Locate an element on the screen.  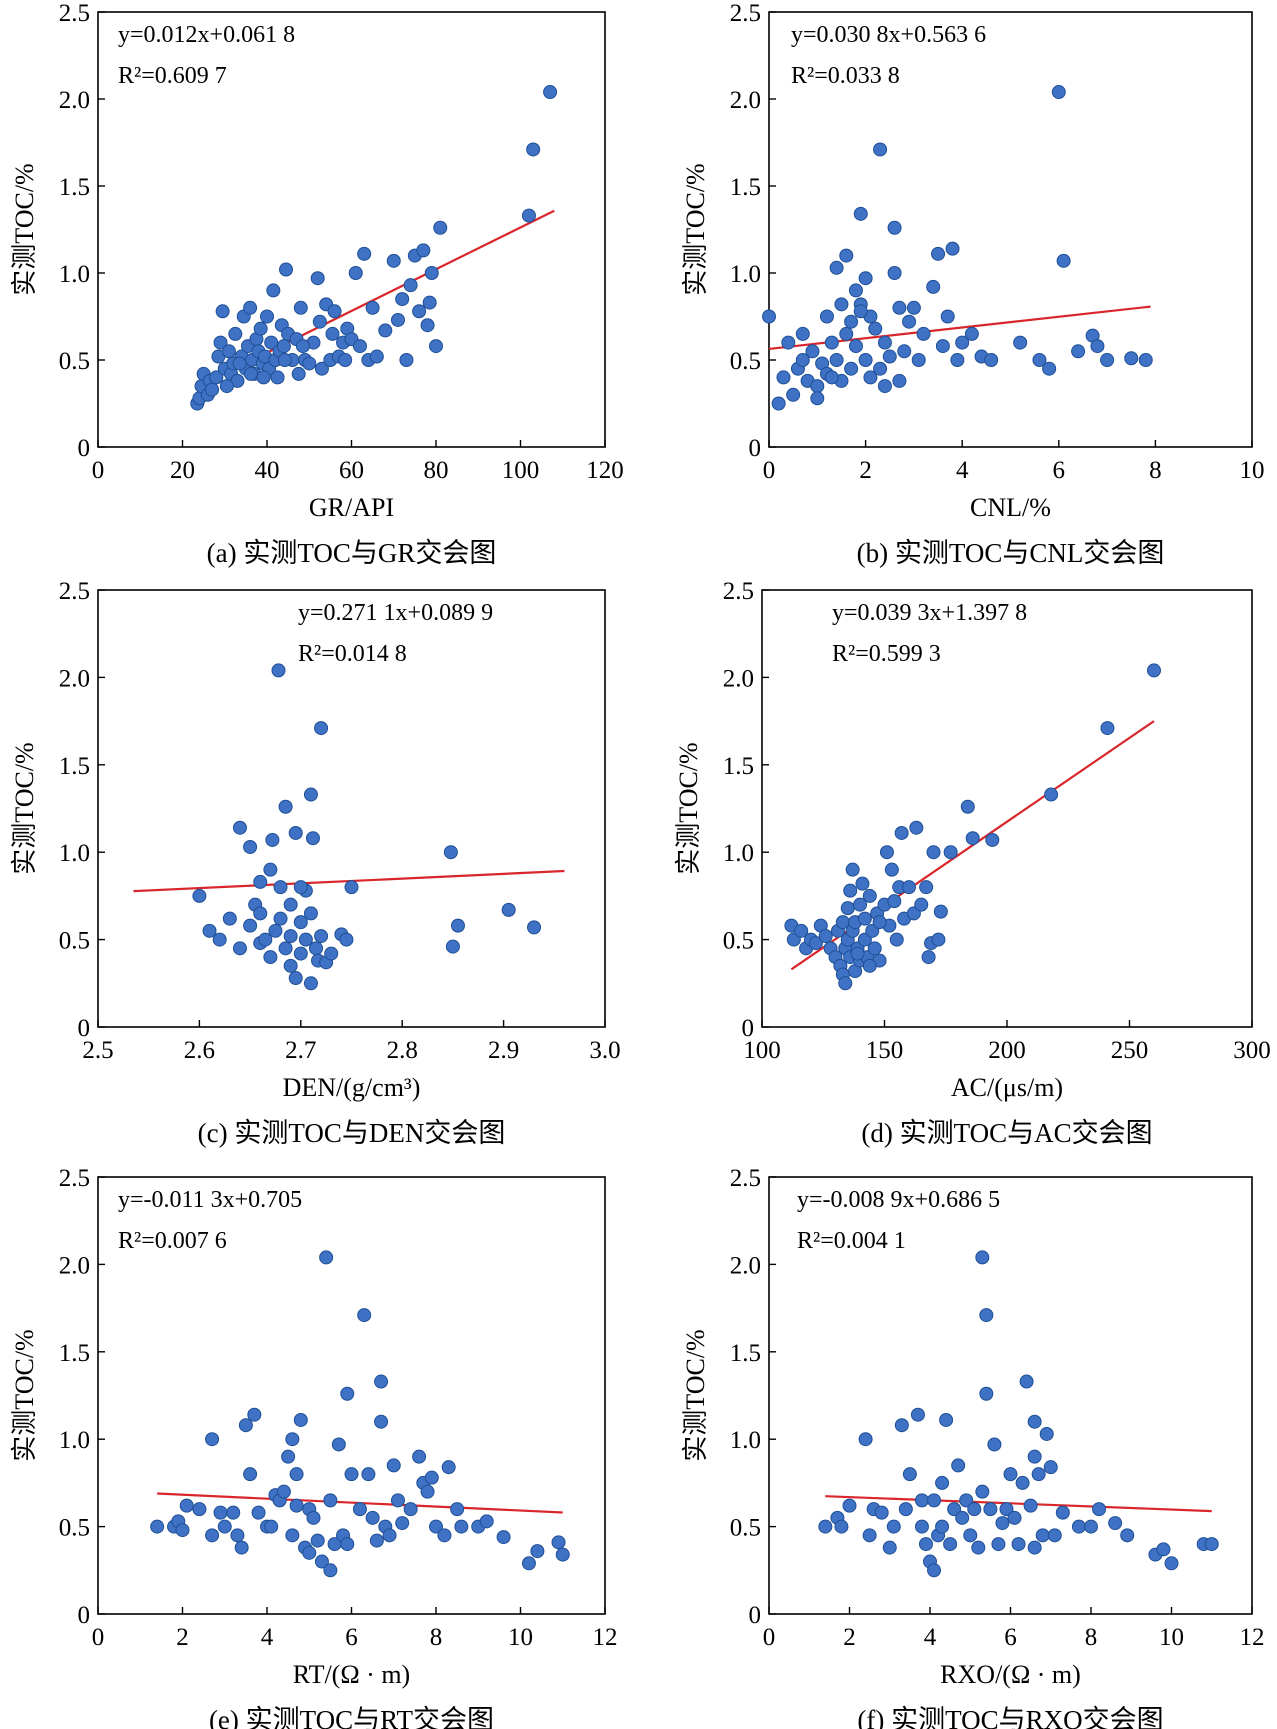
x-axis-label: RT/(Ω · m) is located at coordinates (351, 1674).